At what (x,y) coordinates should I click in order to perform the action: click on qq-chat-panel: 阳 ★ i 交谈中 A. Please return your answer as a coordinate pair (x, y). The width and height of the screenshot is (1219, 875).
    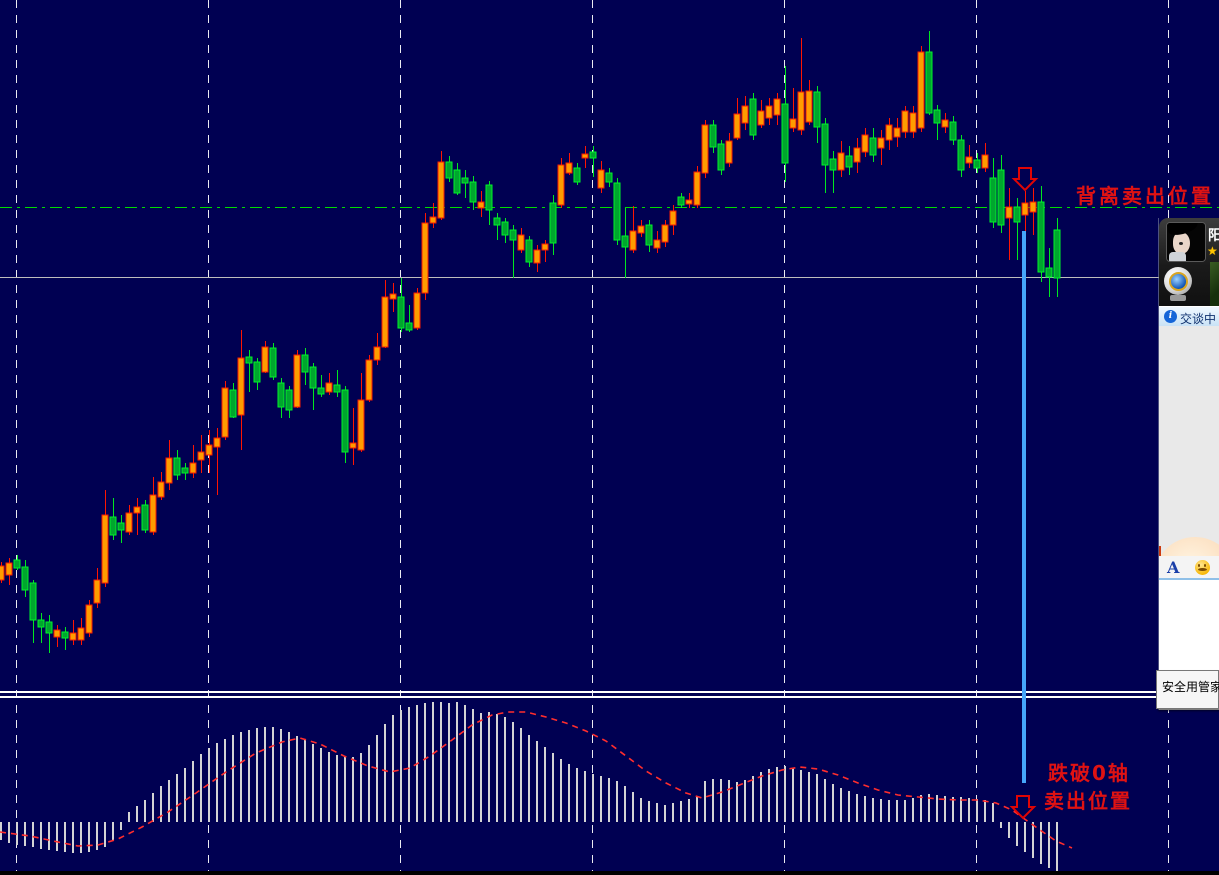
    Looking at the image, I should click on (1188, 464).